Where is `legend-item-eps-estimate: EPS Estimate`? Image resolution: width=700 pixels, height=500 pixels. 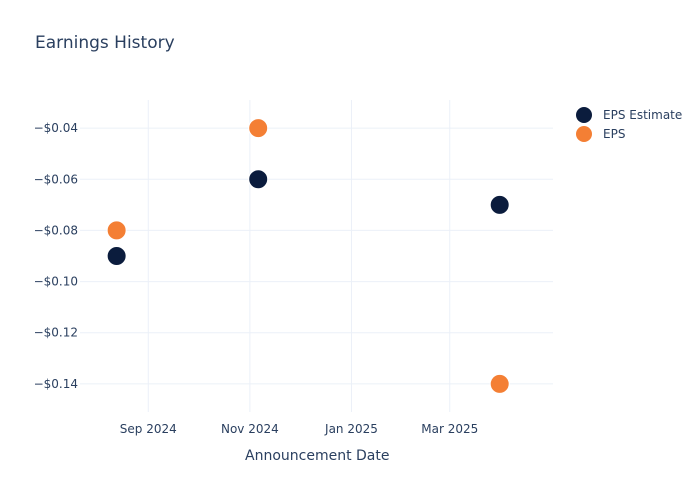
legend-item-eps-estimate: EPS Estimate is located at coordinates (635, 114).